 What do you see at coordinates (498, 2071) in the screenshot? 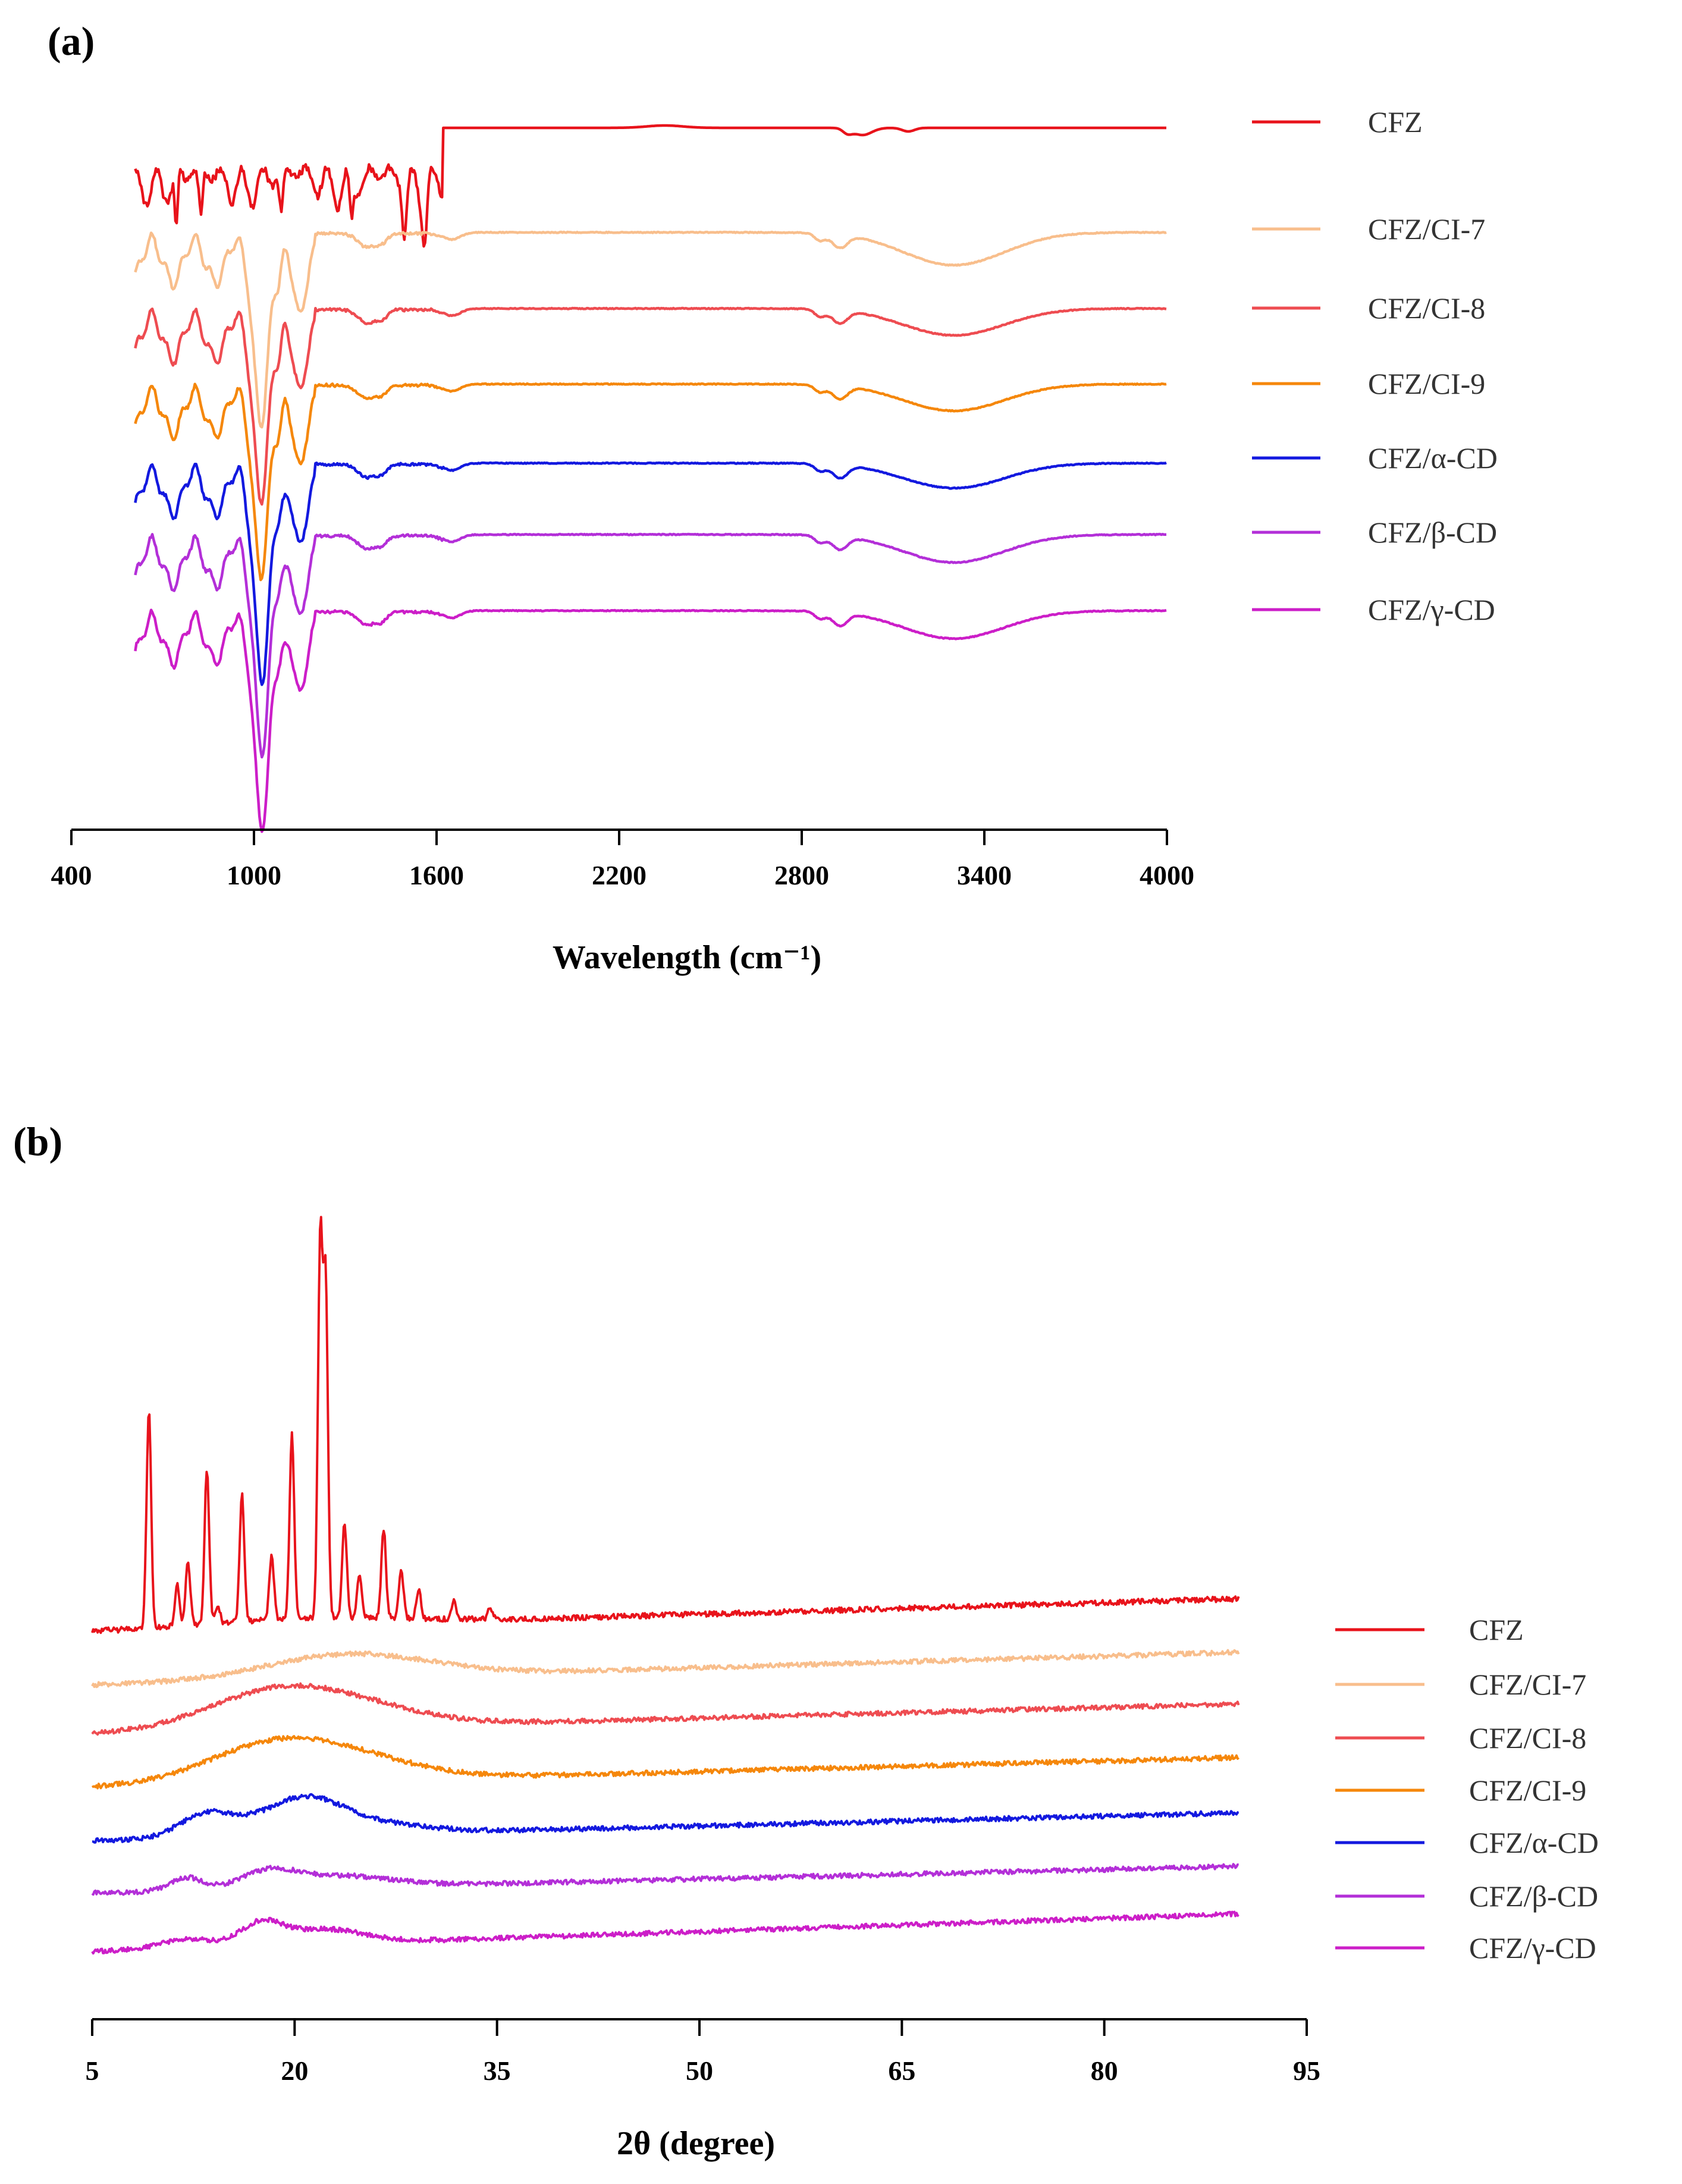
I see `x-tick-label: 35` at bounding box center [498, 2071].